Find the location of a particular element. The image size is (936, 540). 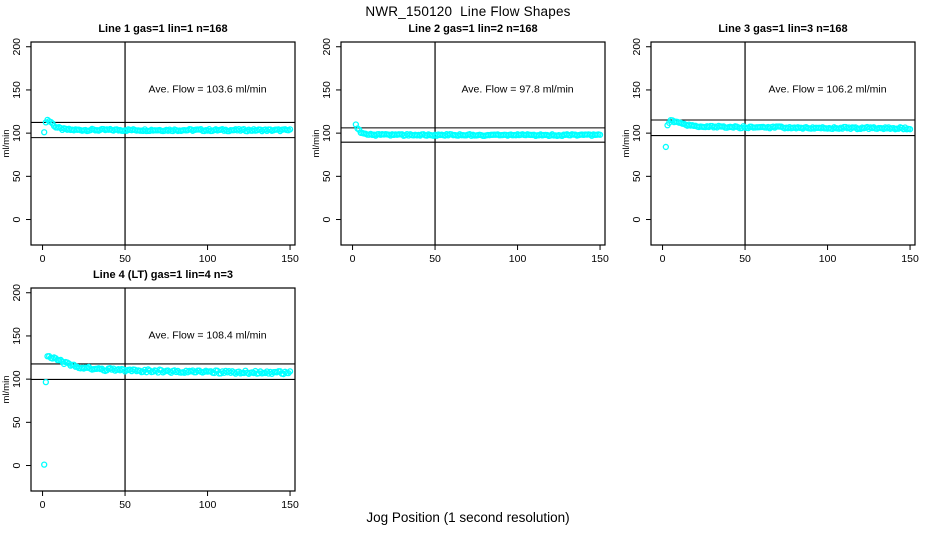

panel-title-line-3: Line 3 gas=1 lin=3 n=168 is located at coordinates (783, 29).